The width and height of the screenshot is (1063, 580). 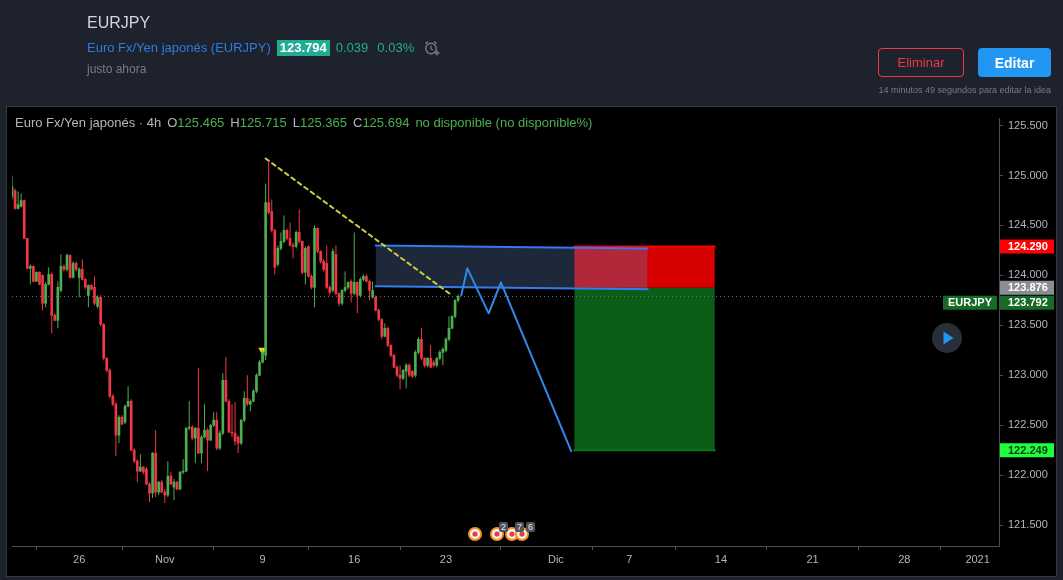 I want to click on text: 122.249, so click(x=1028, y=449).